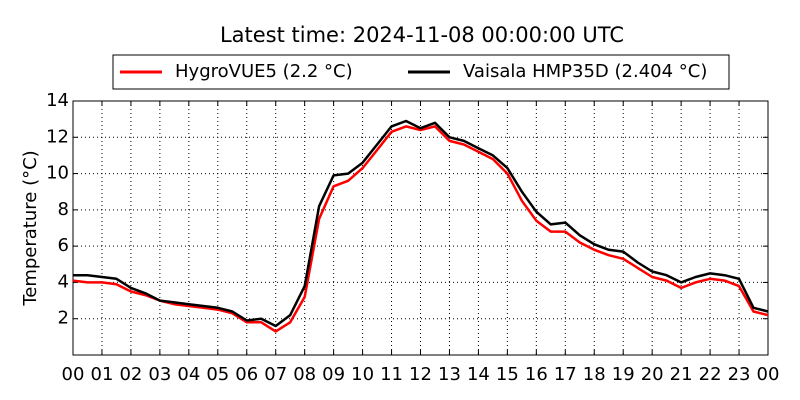 This screenshot has width=800, height=400. What do you see at coordinates (420, 374) in the screenshot?
I see `x-tick-label: 12` at bounding box center [420, 374].